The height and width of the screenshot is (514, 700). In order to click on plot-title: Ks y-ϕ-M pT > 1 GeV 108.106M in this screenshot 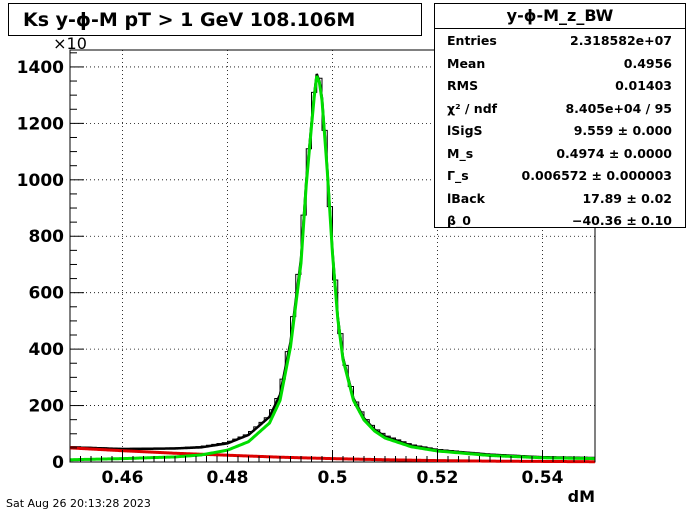, I will do `click(215, 19)`.